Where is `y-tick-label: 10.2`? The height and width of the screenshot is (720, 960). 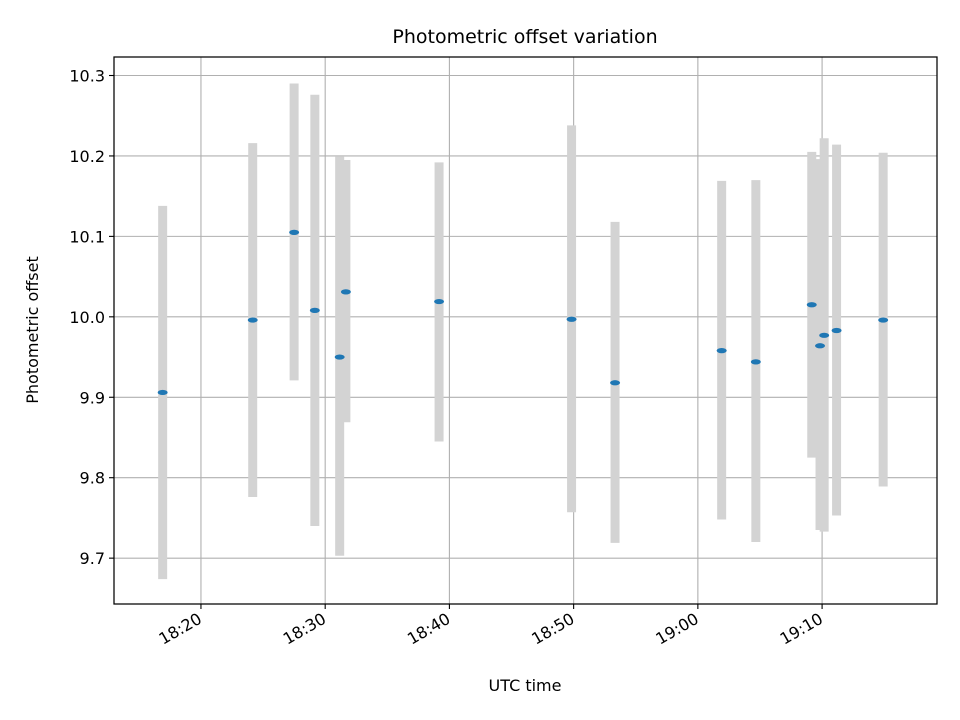 y-tick-label: 10.2 is located at coordinates (87, 156).